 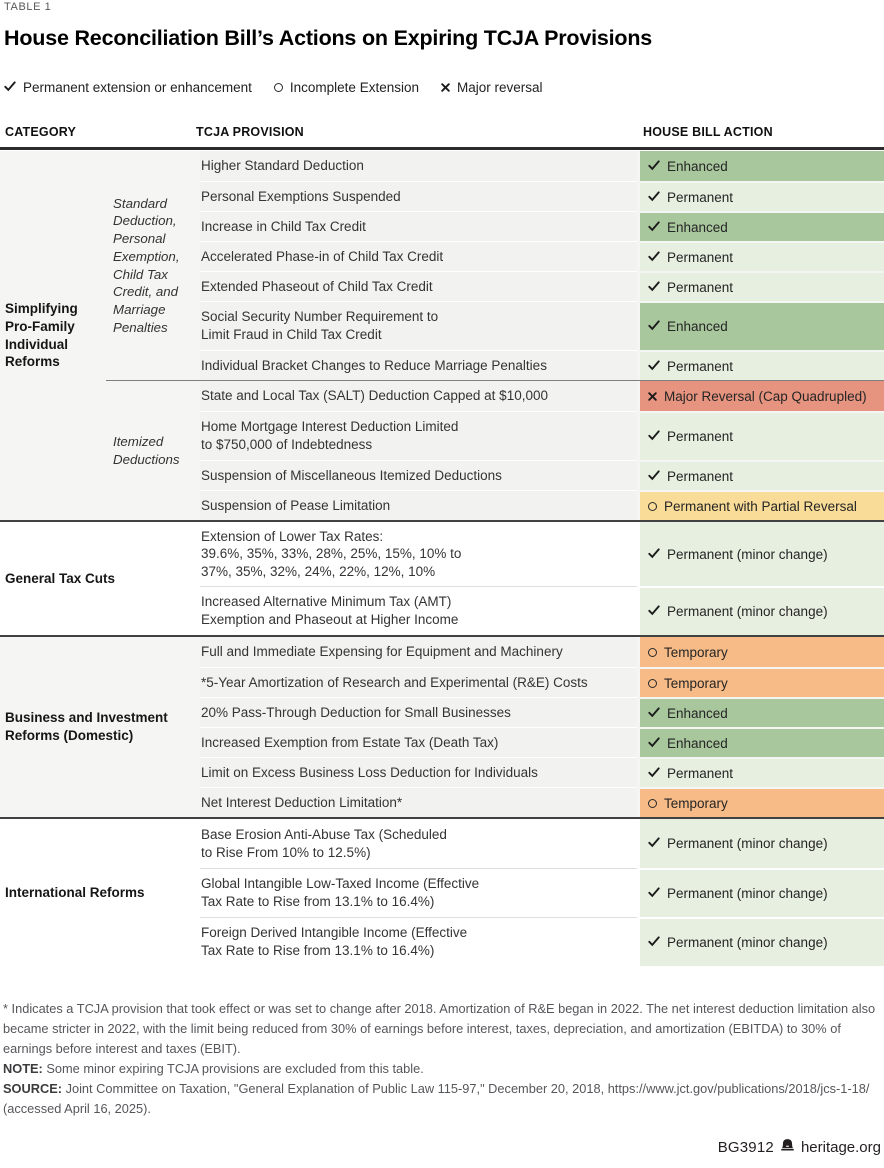 I want to click on category-cell: International Reforms, so click(x=75, y=892).